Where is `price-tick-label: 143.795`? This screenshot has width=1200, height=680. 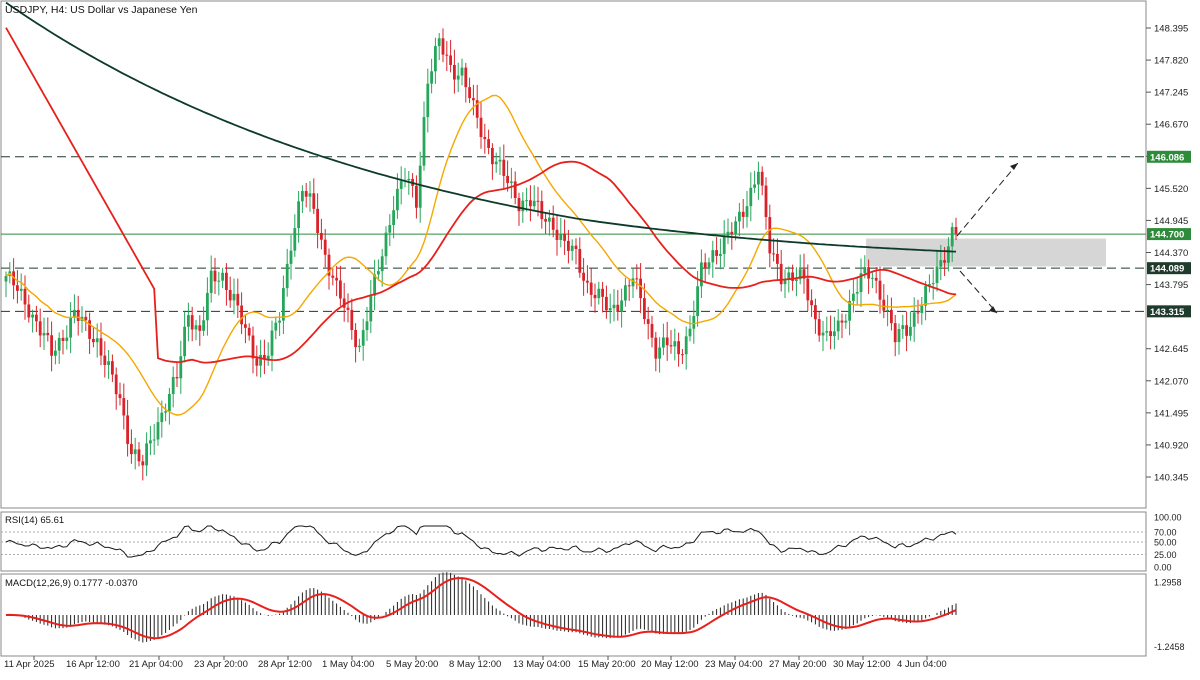
price-tick-label: 143.795 is located at coordinates (1171, 285).